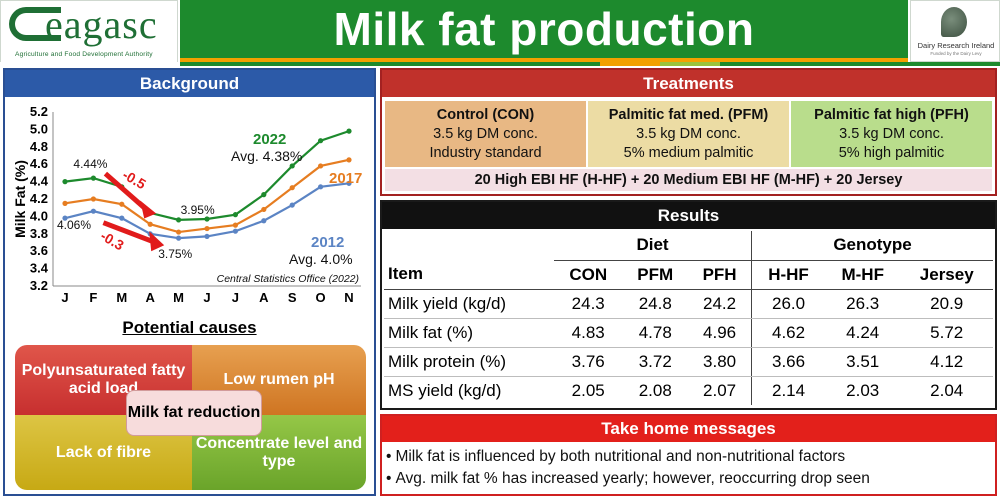 This screenshot has height=500, width=1000. I want to click on x-tick-label: A, so click(151, 297).